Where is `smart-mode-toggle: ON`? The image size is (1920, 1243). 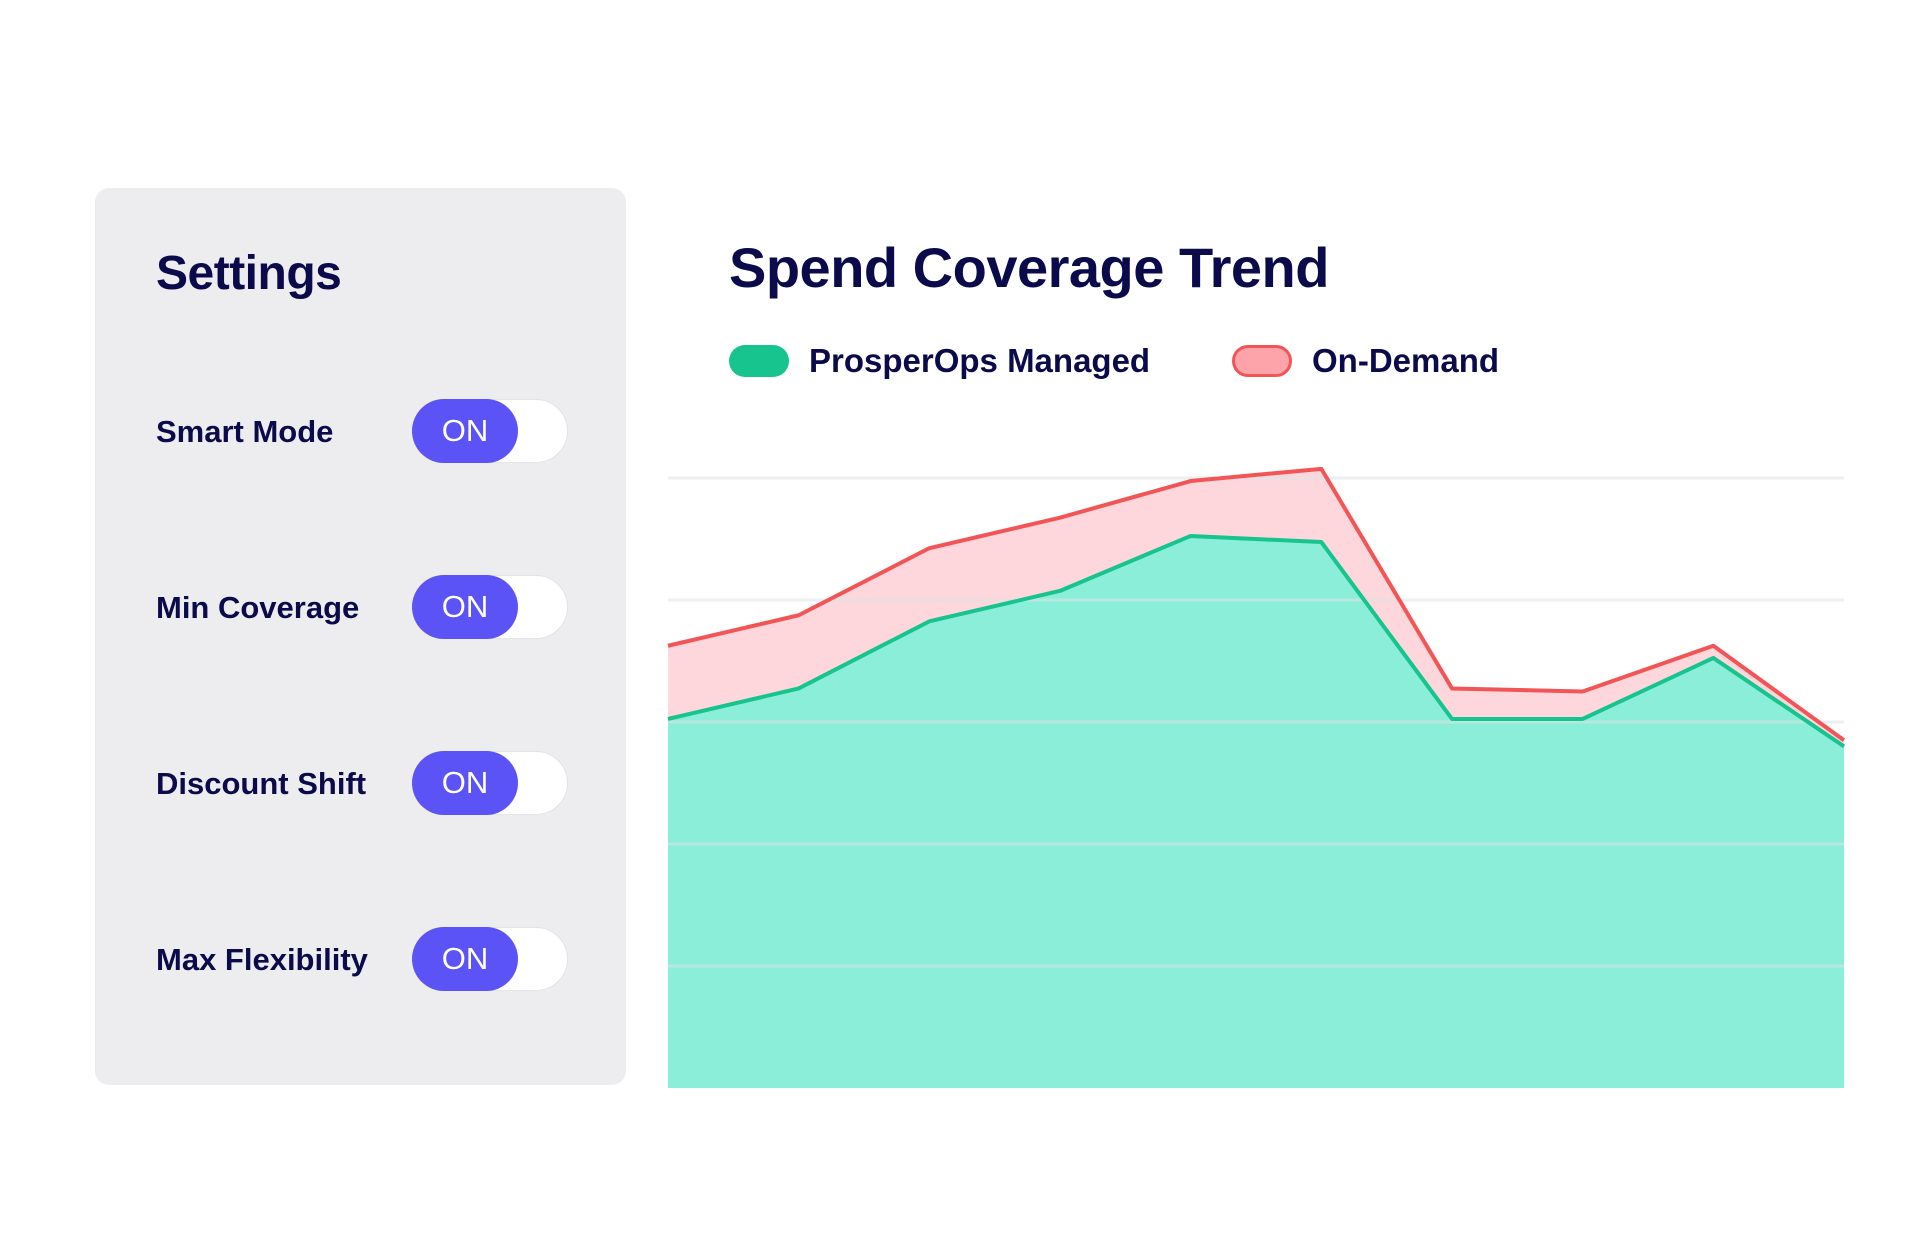 smart-mode-toggle: ON is located at coordinates (490, 431).